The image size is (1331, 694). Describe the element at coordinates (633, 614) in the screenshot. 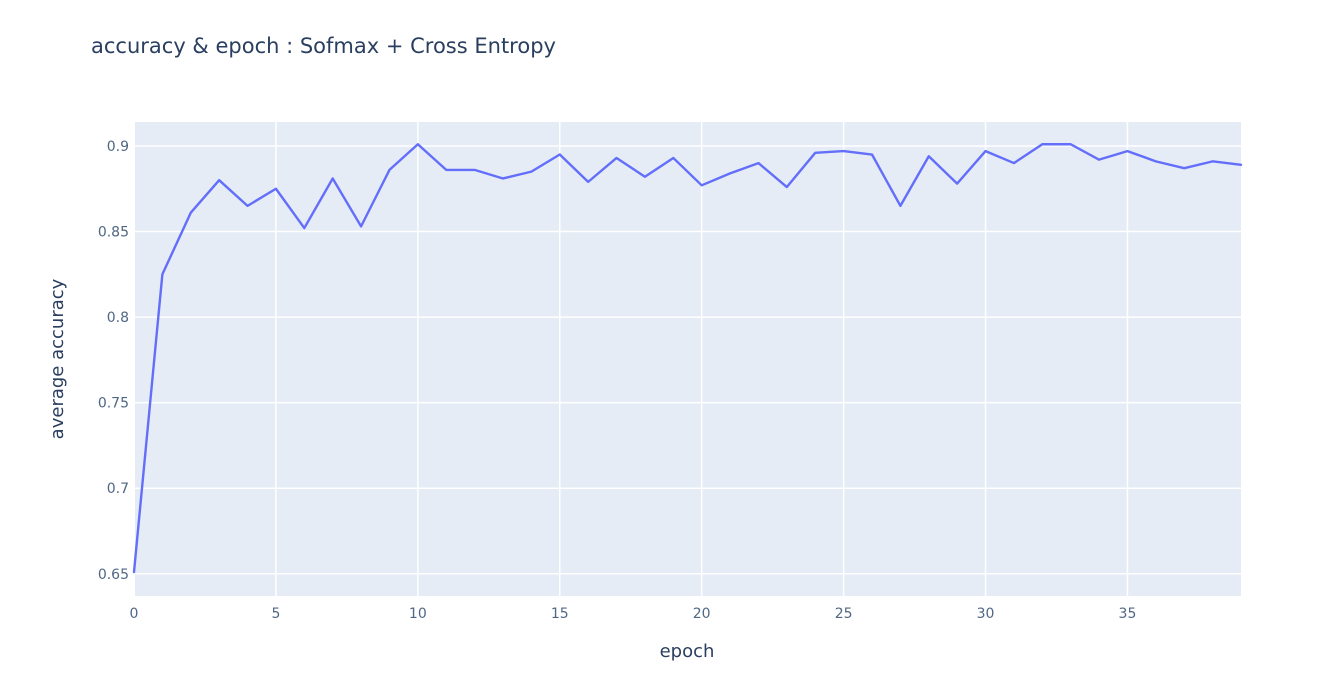

I see `x-tick-labels: 0 5 10 15 20 25 30 35` at that location.